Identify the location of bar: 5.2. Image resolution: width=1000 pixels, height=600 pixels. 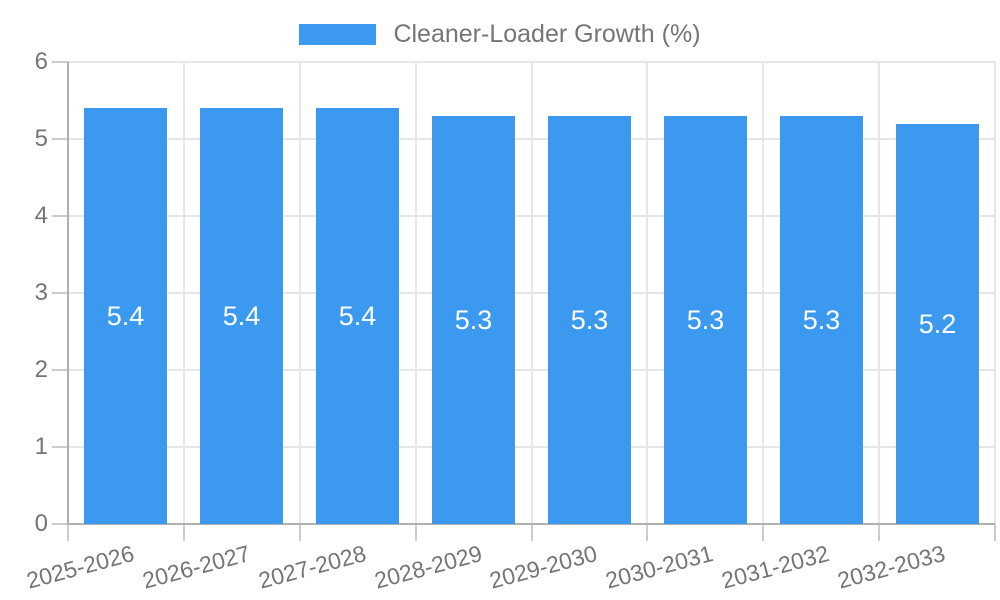
(937, 324).